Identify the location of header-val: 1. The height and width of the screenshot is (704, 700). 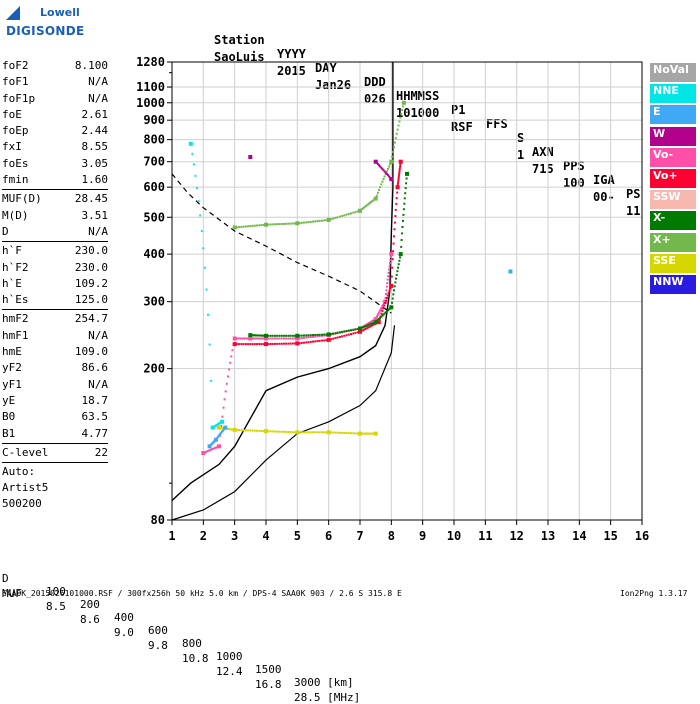
(521, 155).